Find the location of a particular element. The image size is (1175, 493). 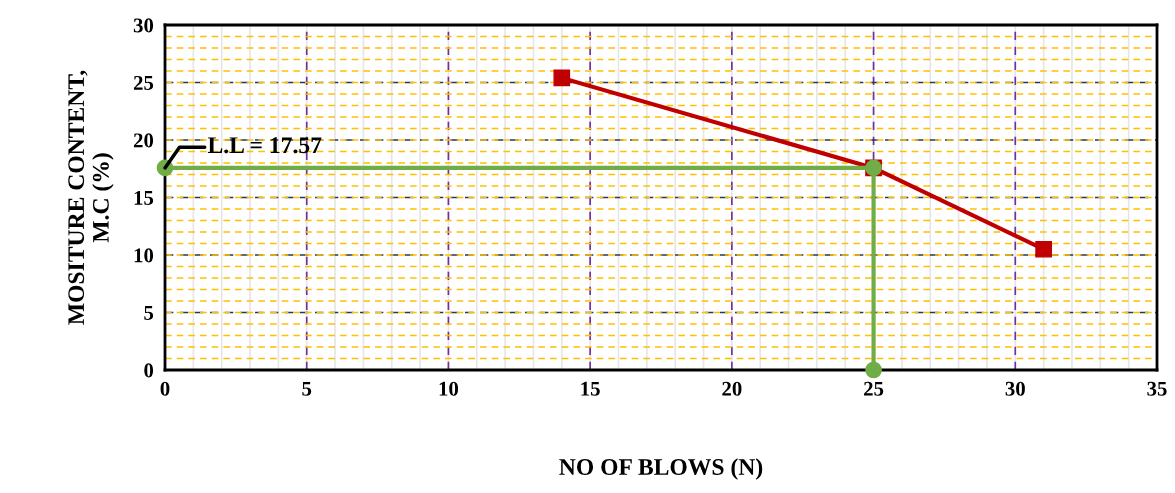

x-tick-label: 5 is located at coordinates (307, 388).